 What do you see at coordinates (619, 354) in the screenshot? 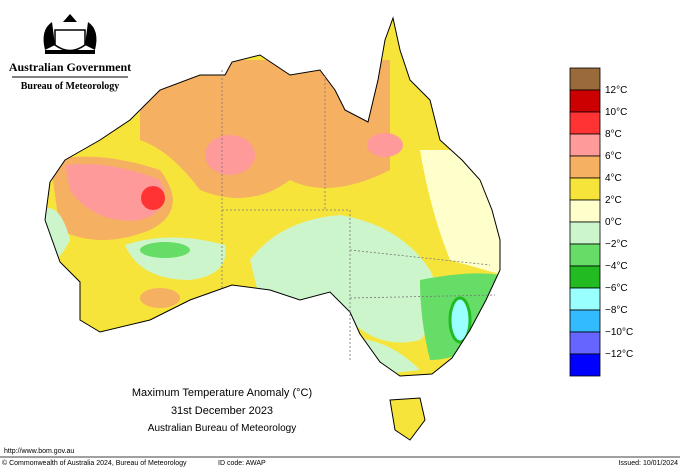
I see `legend-label: −12°C` at bounding box center [619, 354].